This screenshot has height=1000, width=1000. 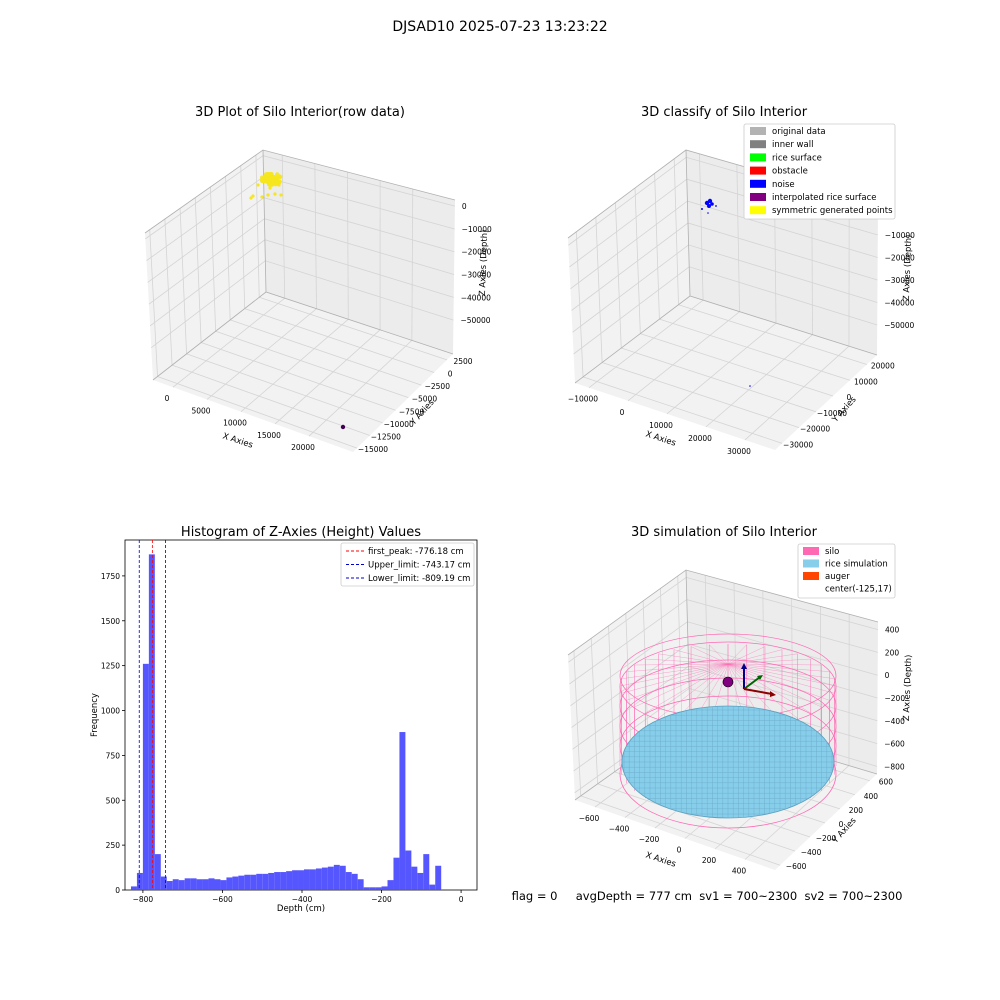 What do you see at coordinates (858, 590) in the screenshot?
I see `legend-label: center(-125,17)` at bounding box center [858, 590].